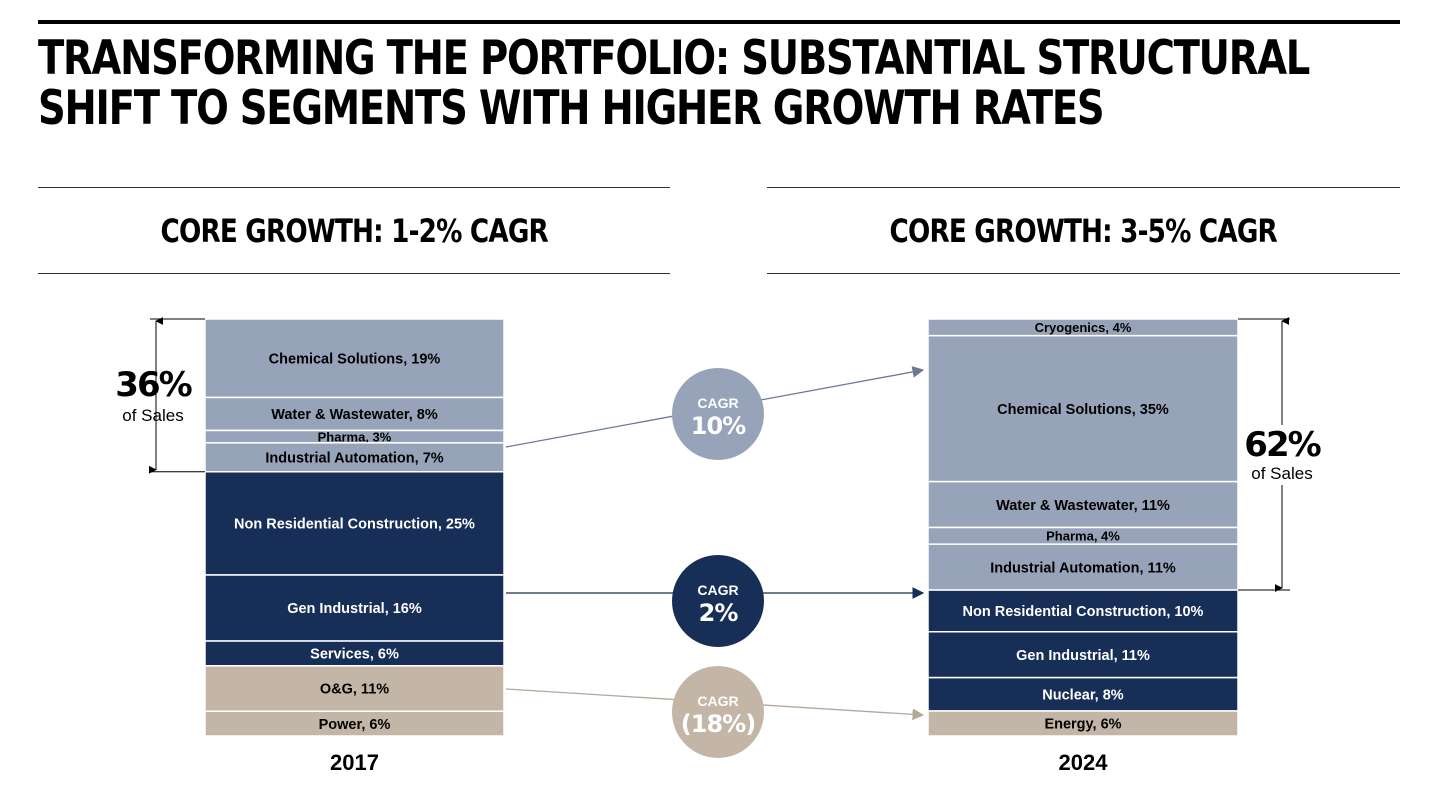 This screenshot has height=788, width=1433. Describe the element at coordinates (718, 426) in the screenshot. I see `cagr-value-0: 10%` at that location.